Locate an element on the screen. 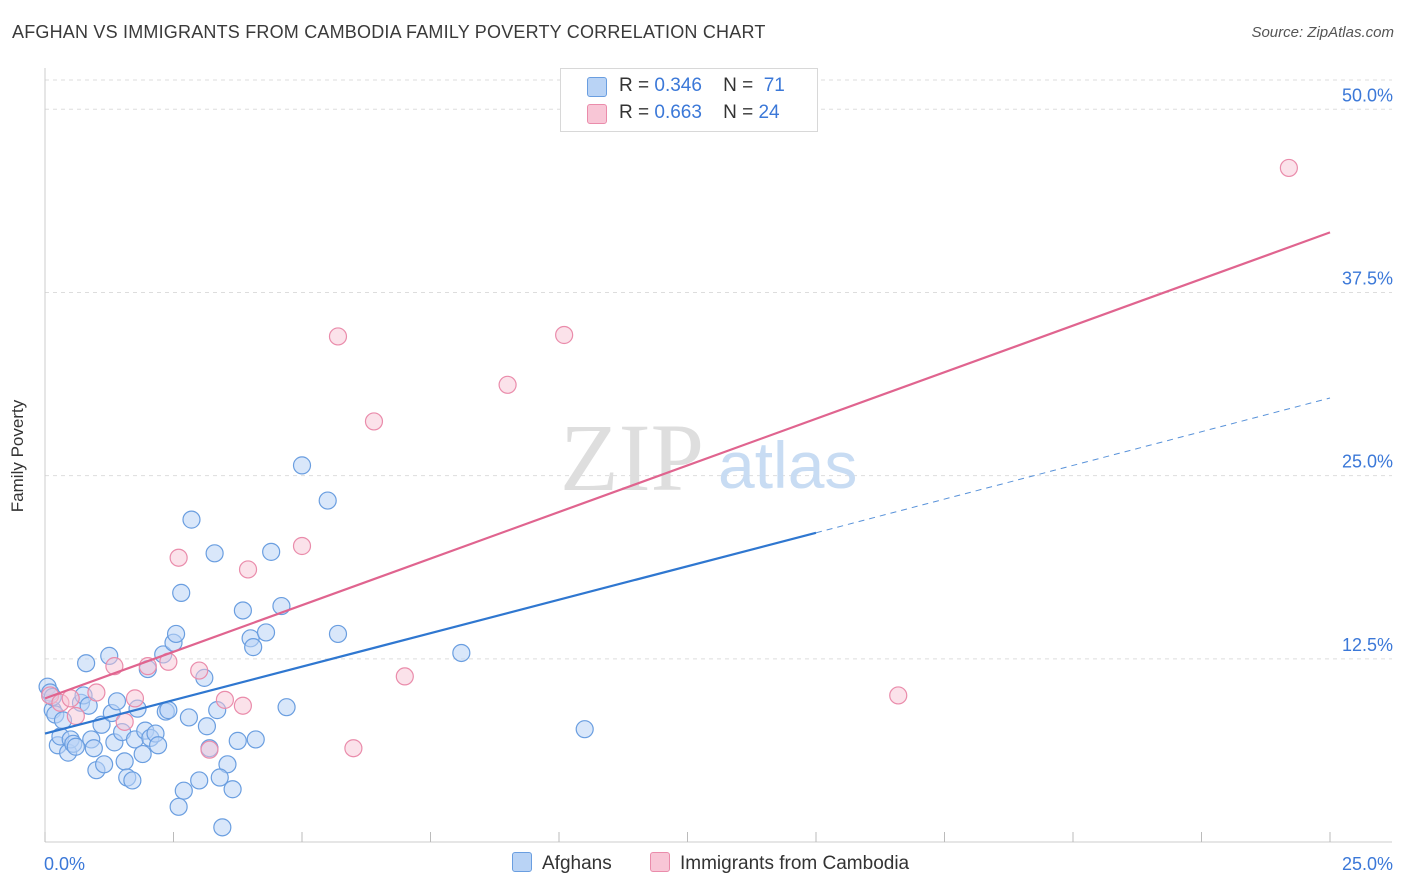  bottom-legend-label-cambodia: Immigrants from Cambodia is located at coordinates (795, 863).